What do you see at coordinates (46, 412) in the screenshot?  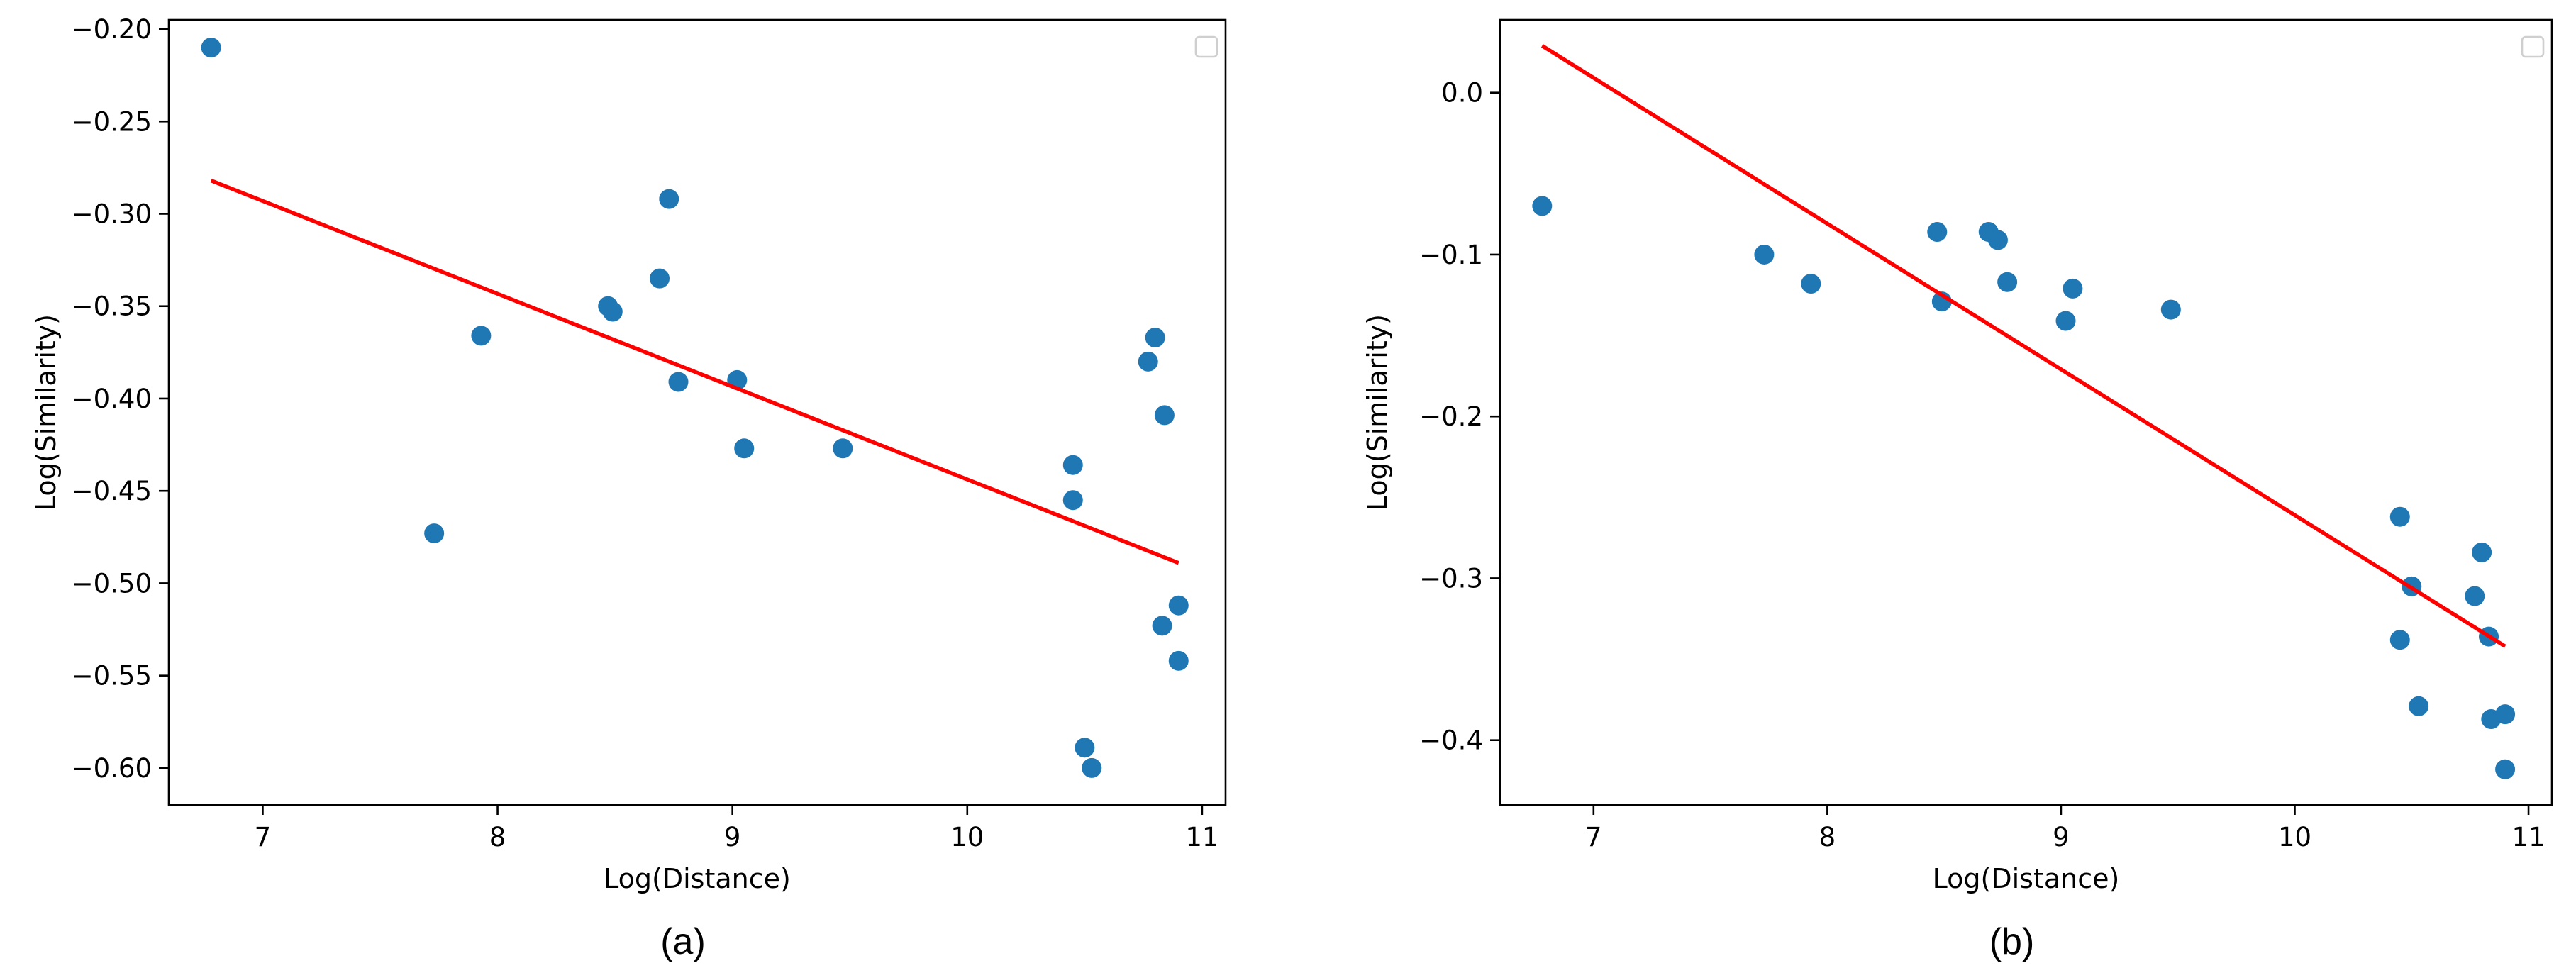 I see `y-axis-label-a: Log(Similarity)` at bounding box center [46, 412].